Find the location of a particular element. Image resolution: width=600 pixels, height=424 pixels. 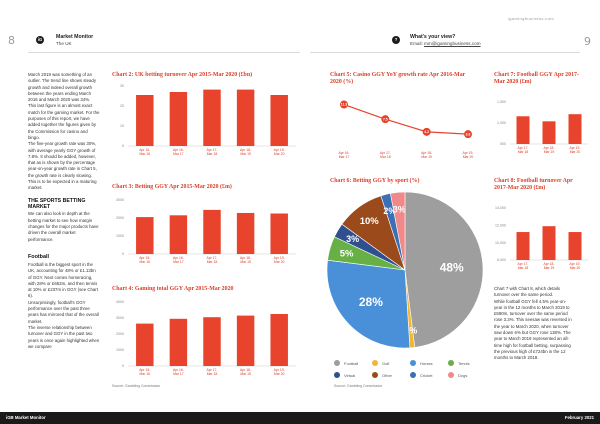

header-rule-right is located at coordinates (445, 52).